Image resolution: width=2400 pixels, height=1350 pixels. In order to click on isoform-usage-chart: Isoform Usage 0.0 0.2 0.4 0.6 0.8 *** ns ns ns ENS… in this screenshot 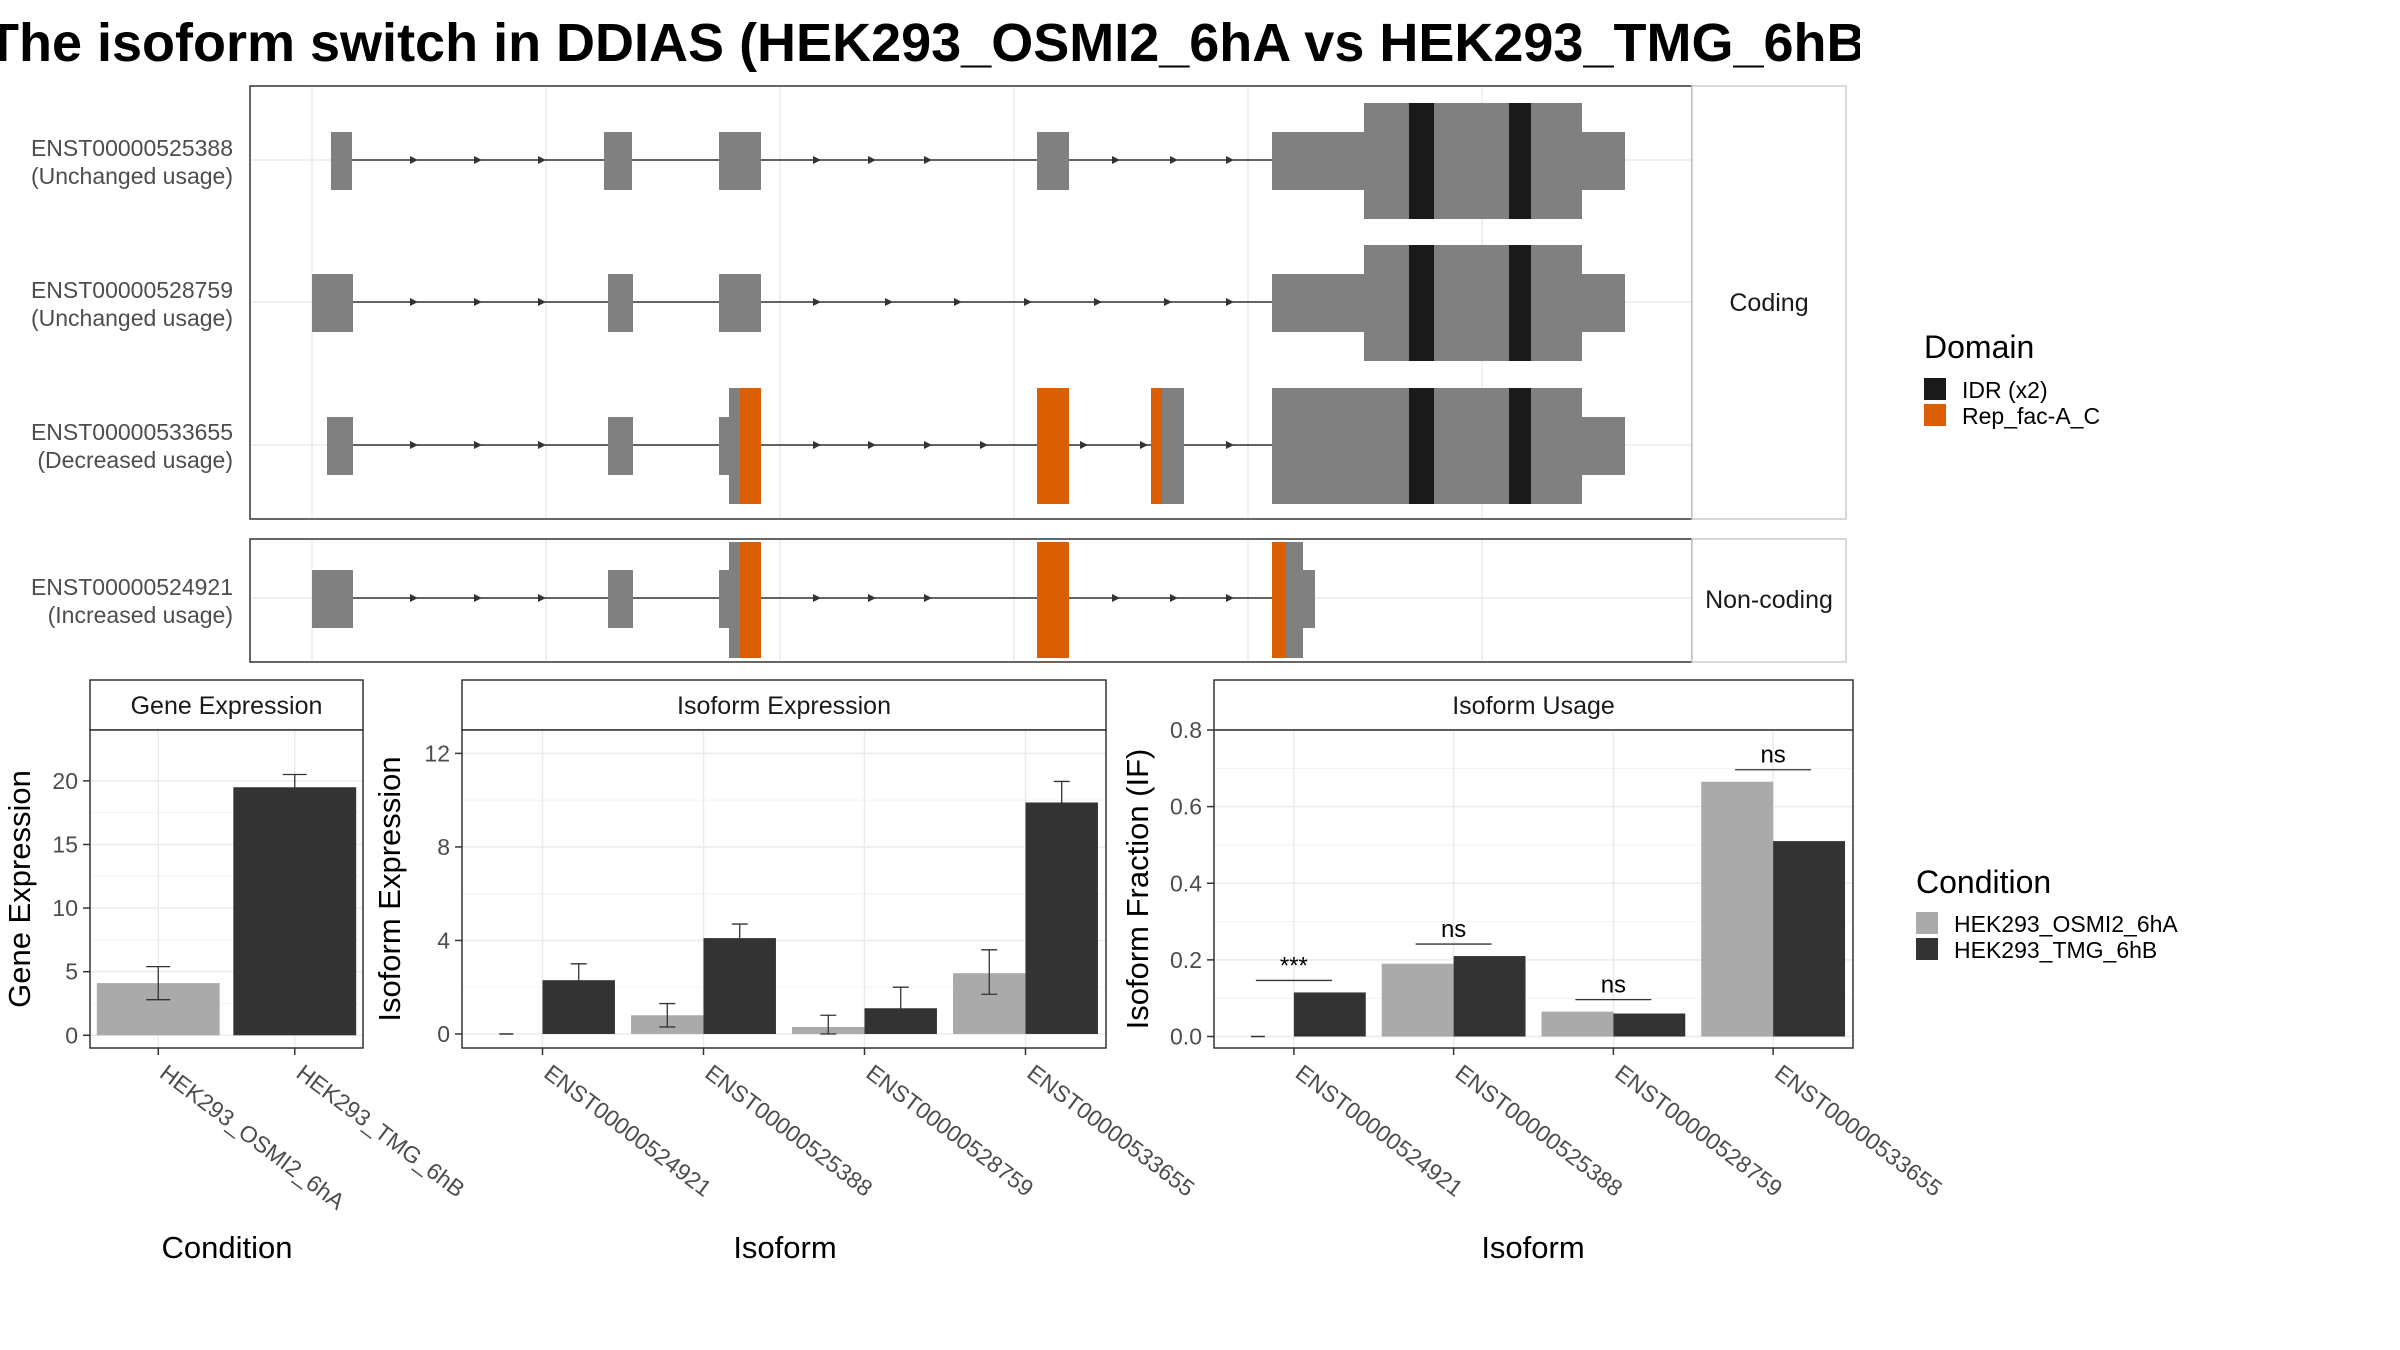, I will do `click(1533, 972)`.